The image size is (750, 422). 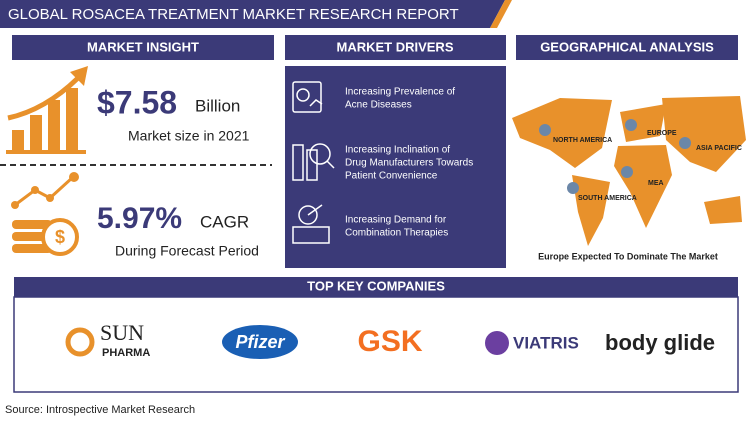 What do you see at coordinates (582, 140) in the screenshot?
I see `region-label: NORTH AMERICA` at bounding box center [582, 140].